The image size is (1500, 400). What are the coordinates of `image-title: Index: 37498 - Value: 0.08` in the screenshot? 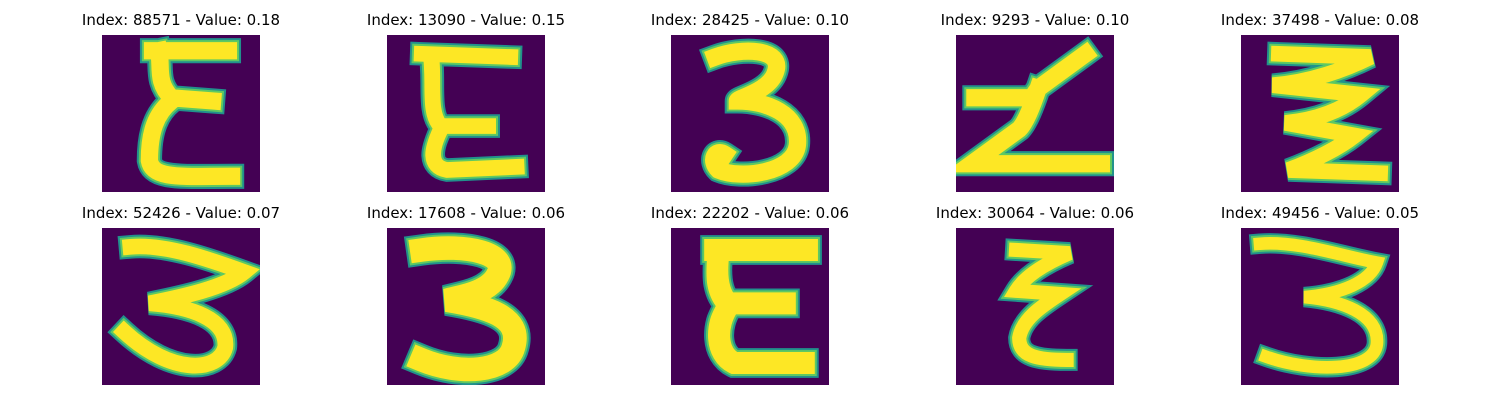 It's located at (1320, 20).